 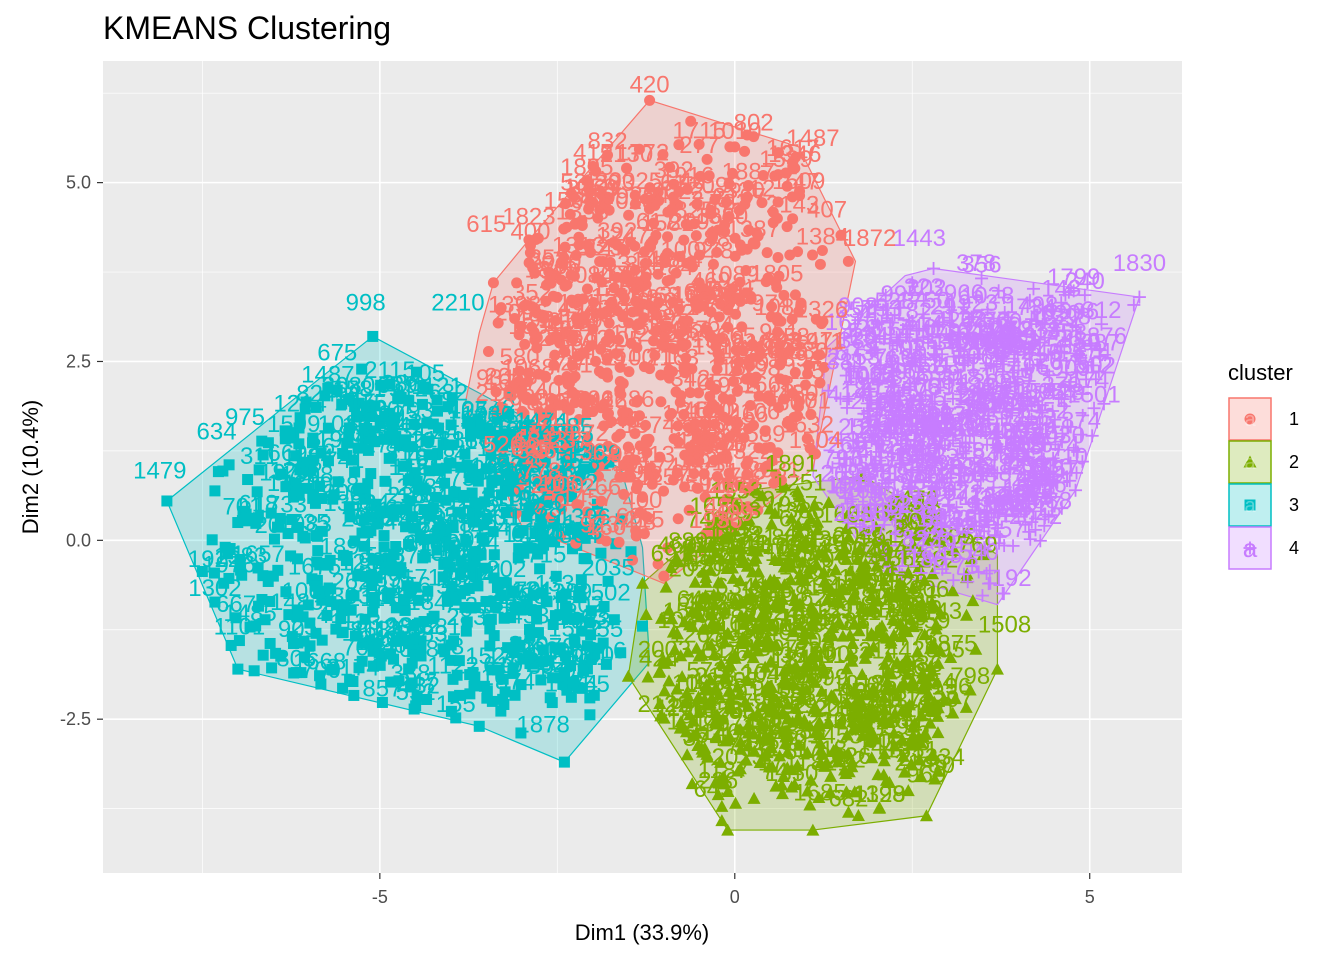 I want to click on cluster-3-point, so click(x=579, y=598).